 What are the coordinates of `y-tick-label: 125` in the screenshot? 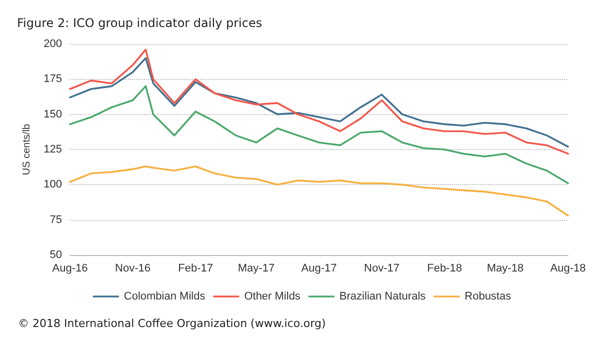 It's located at (53, 150).